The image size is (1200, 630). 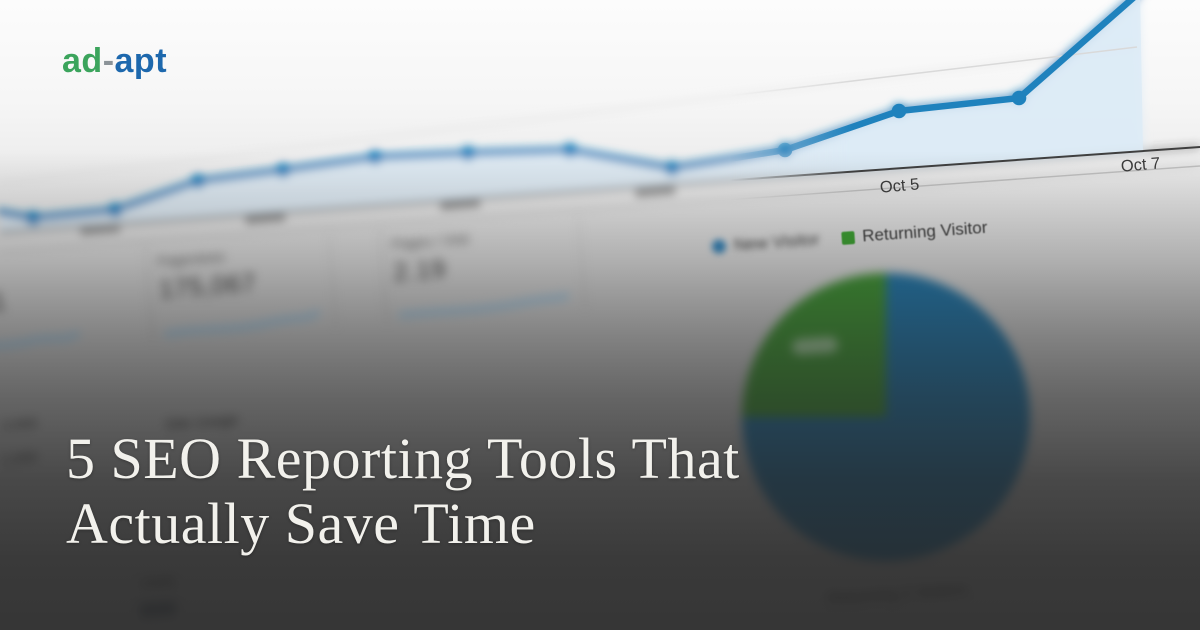 I want to click on adapt-logo: ad-apt, so click(x=114, y=61).